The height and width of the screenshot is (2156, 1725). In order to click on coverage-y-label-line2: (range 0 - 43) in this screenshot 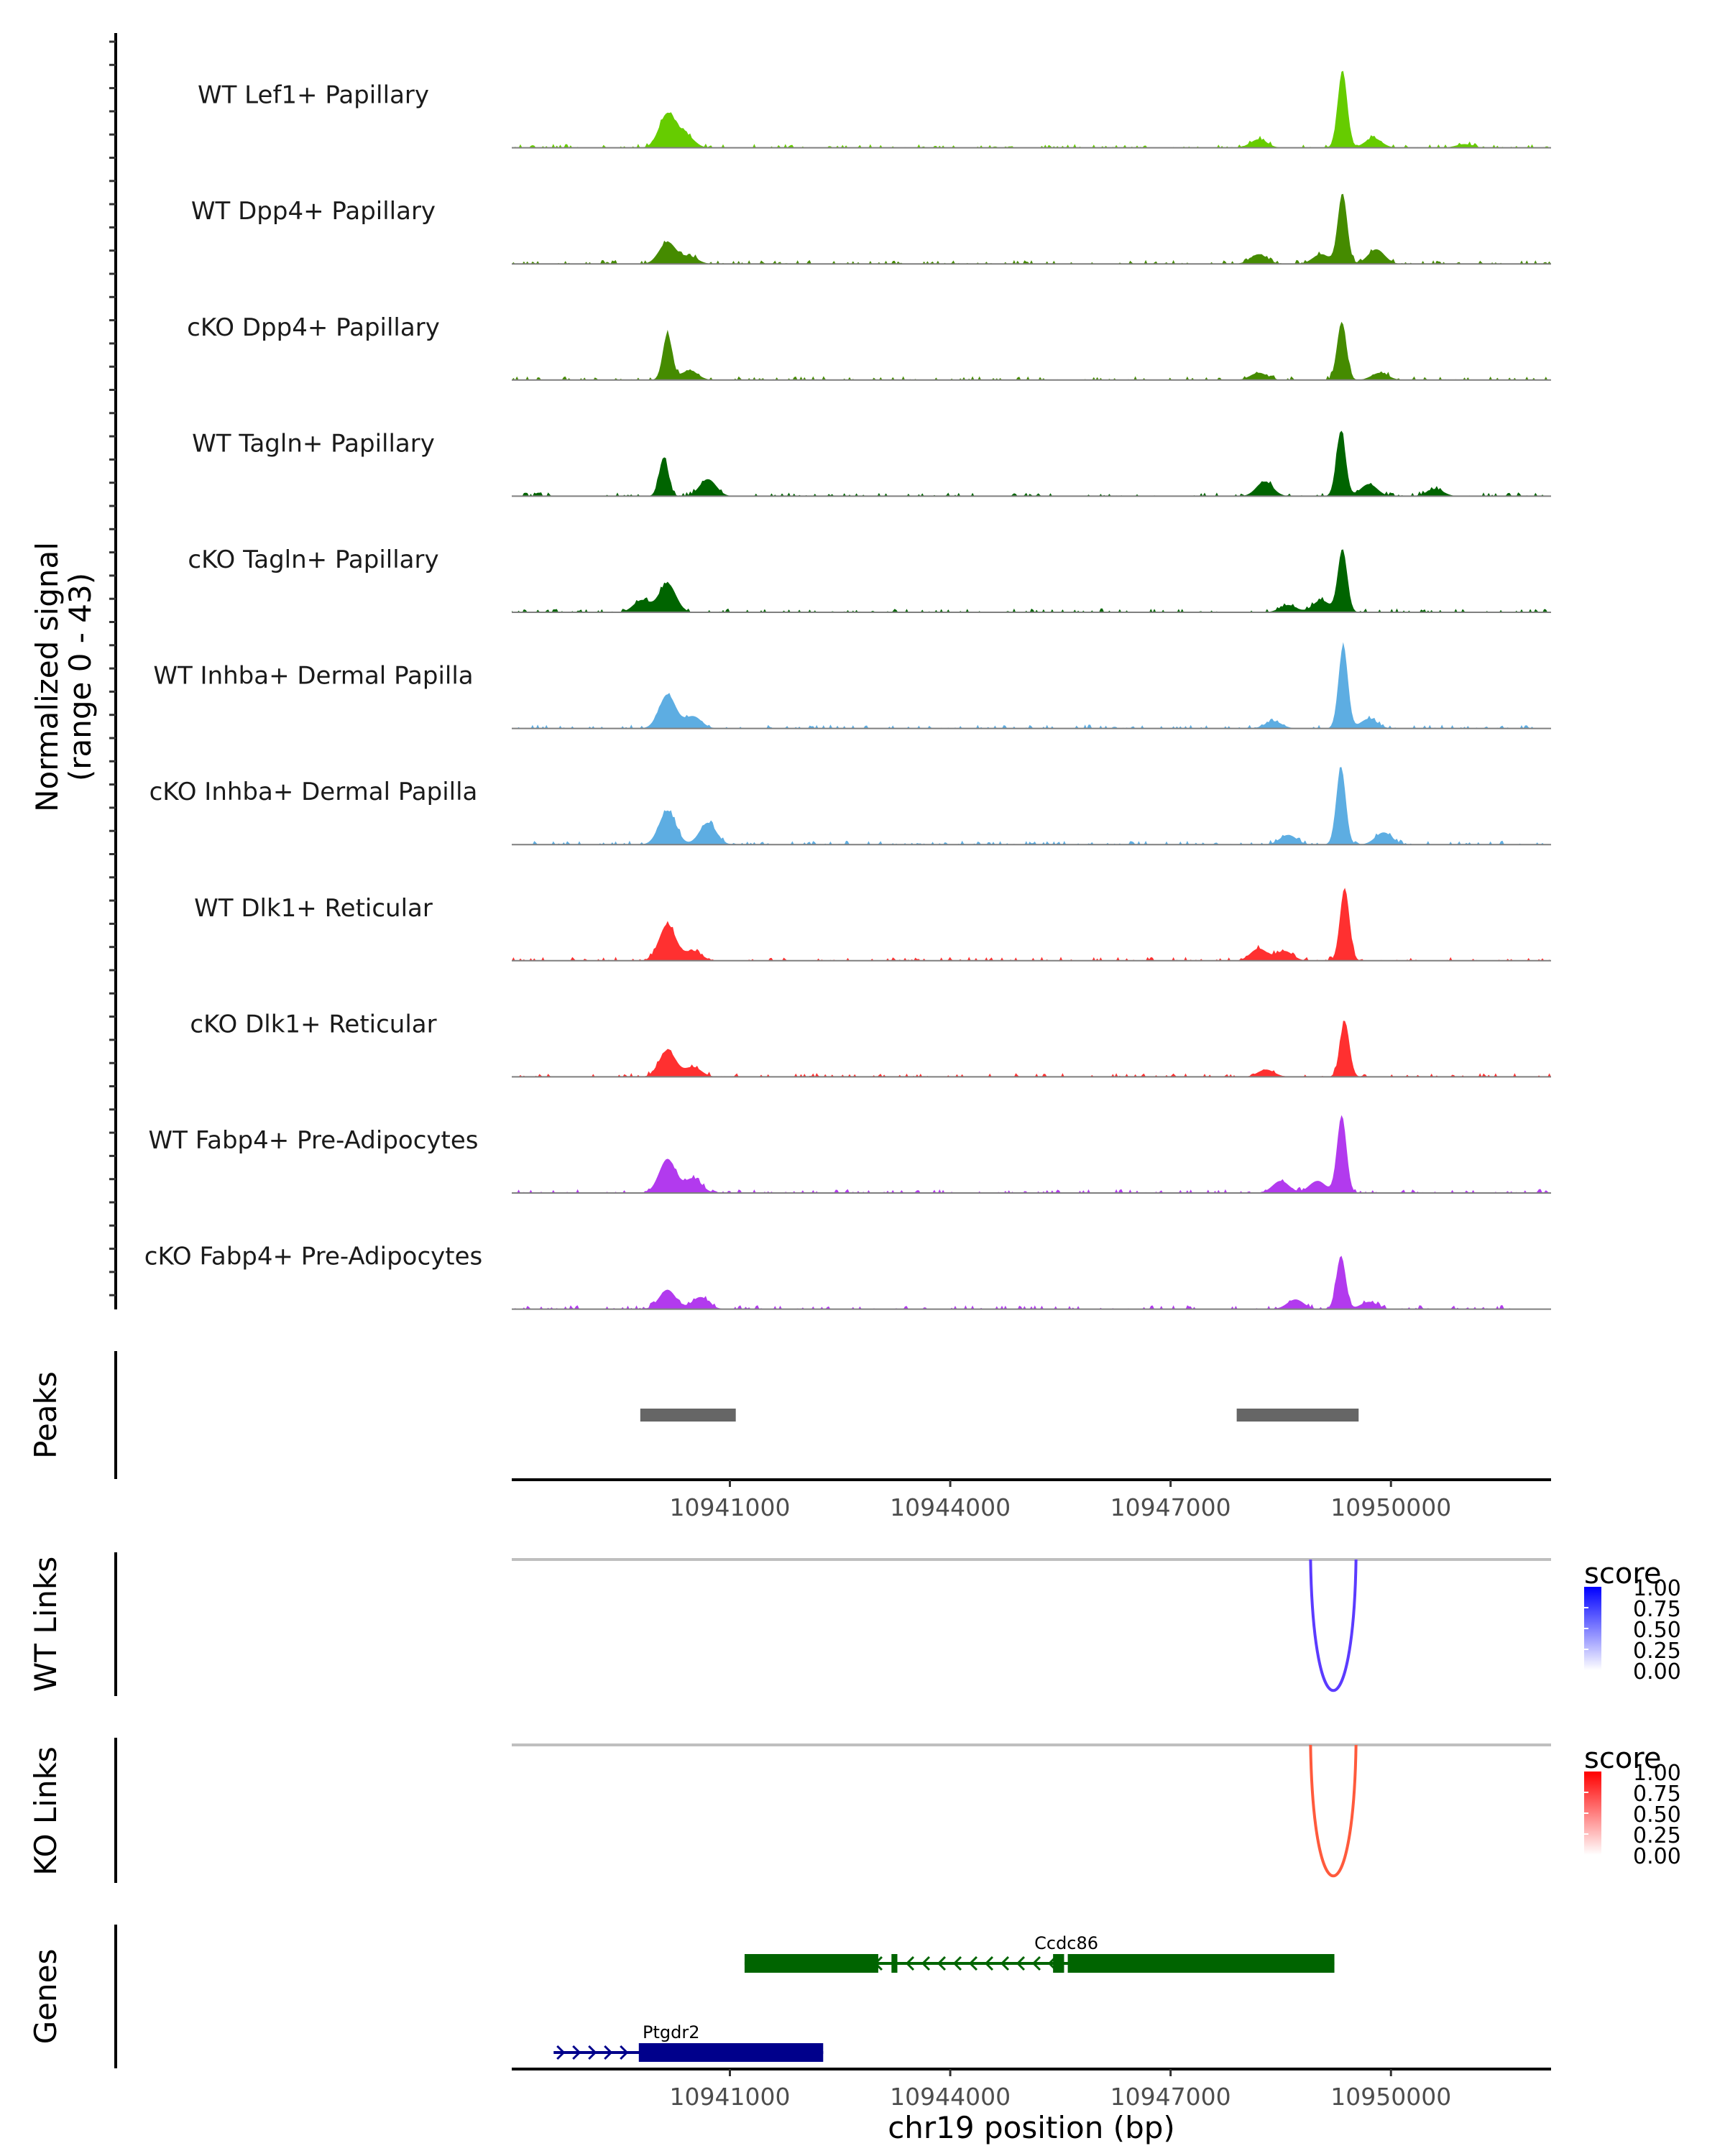, I will do `click(80, 677)`.